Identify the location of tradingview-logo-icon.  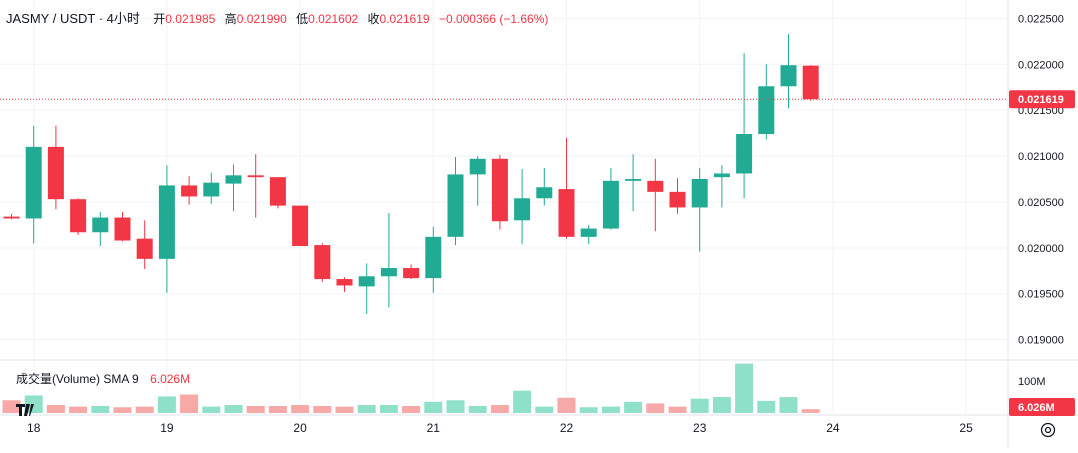
(27, 410).